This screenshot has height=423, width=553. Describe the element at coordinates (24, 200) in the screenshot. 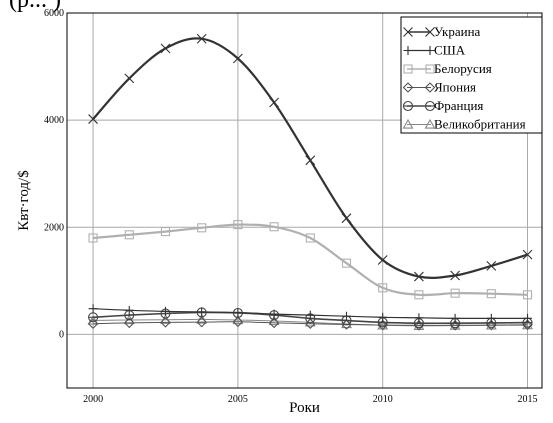

I see `y-axis-label: Квт·год/$` at that location.